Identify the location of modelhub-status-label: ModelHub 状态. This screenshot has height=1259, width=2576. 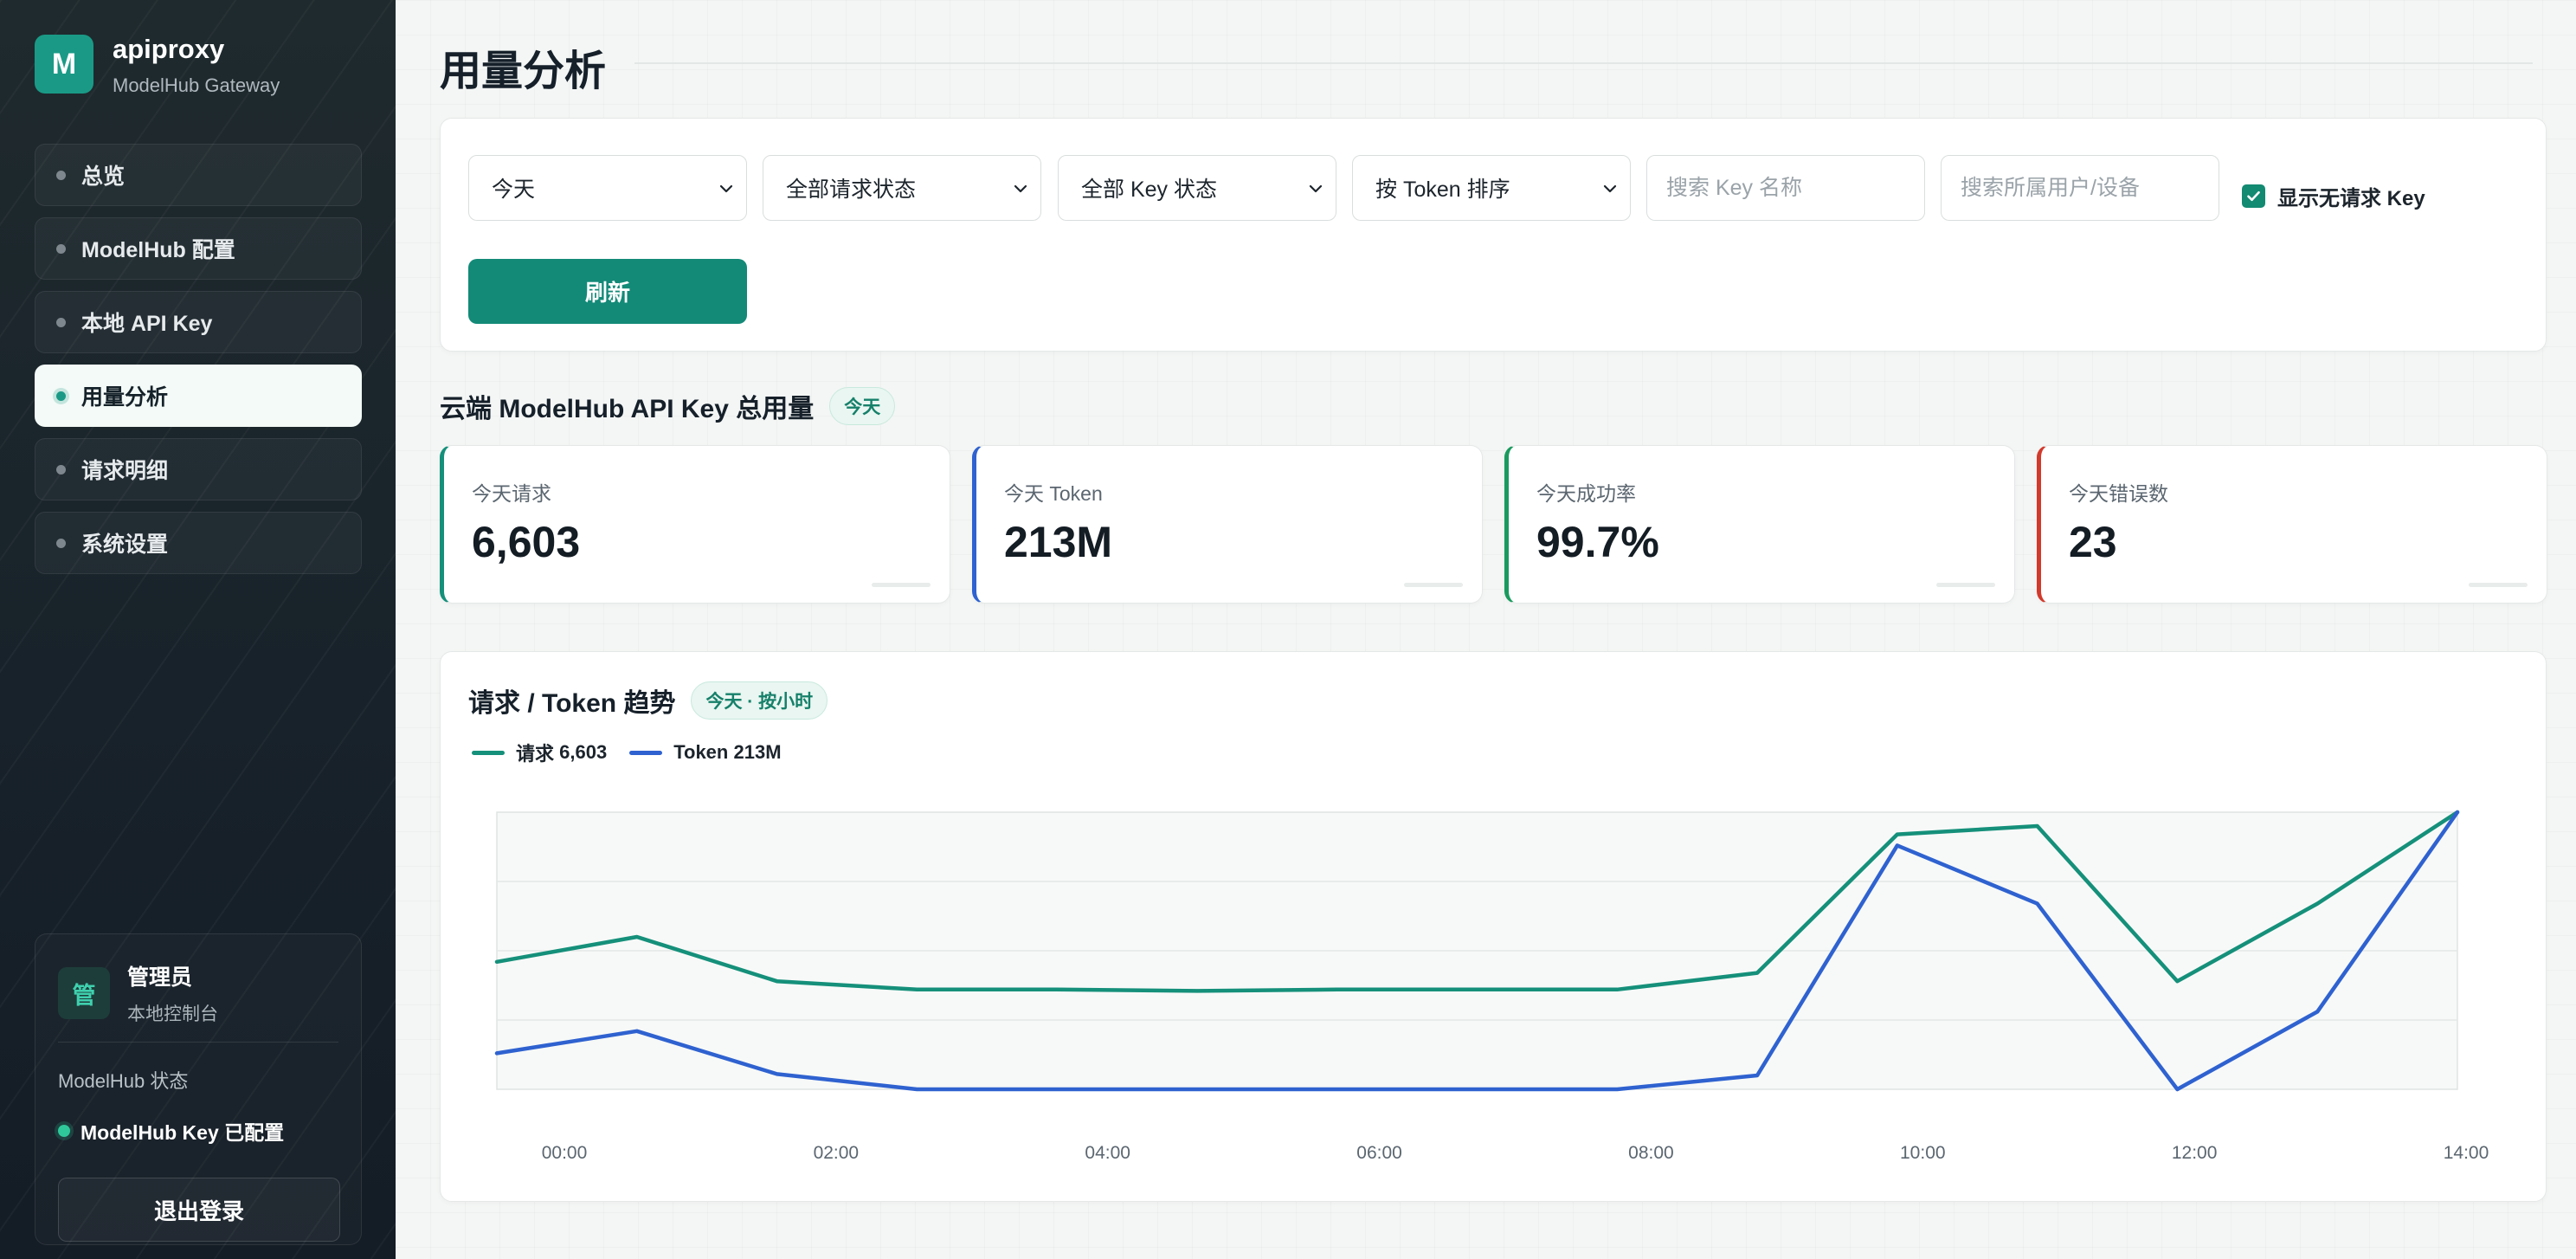
(123, 1081).